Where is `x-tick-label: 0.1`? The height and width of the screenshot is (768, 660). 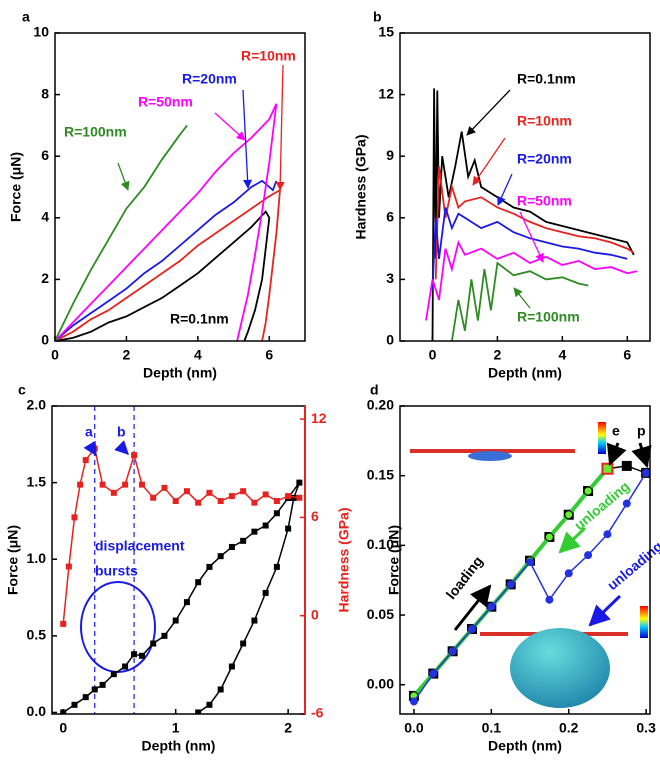 x-tick-label: 0.1 is located at coordinates (492, 728).